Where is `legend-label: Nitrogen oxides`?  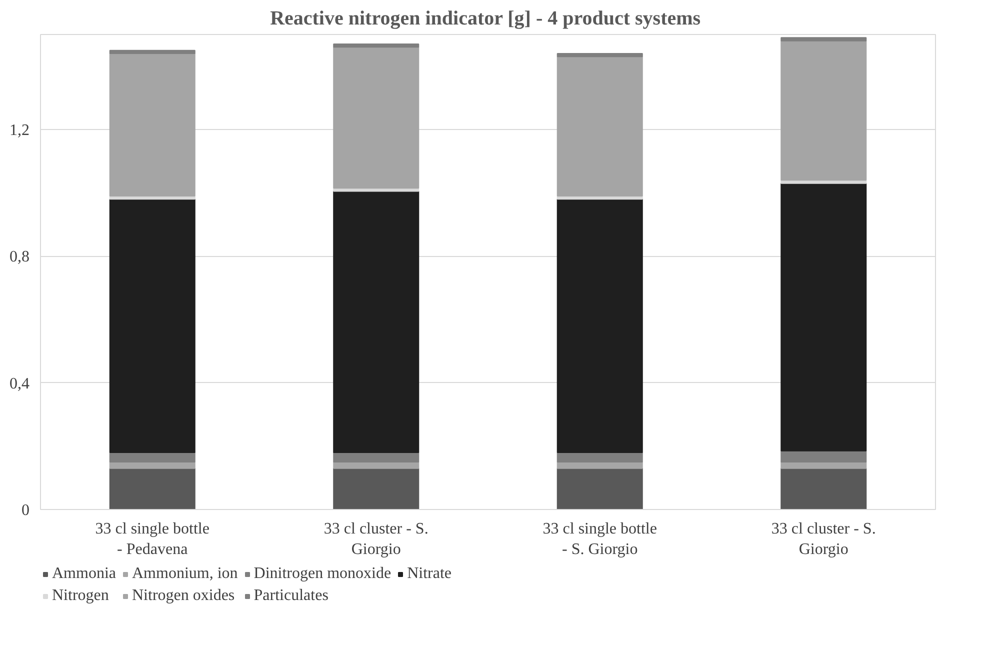 legend-label: Nitrogen oxides is located at coordinates (183, 596).